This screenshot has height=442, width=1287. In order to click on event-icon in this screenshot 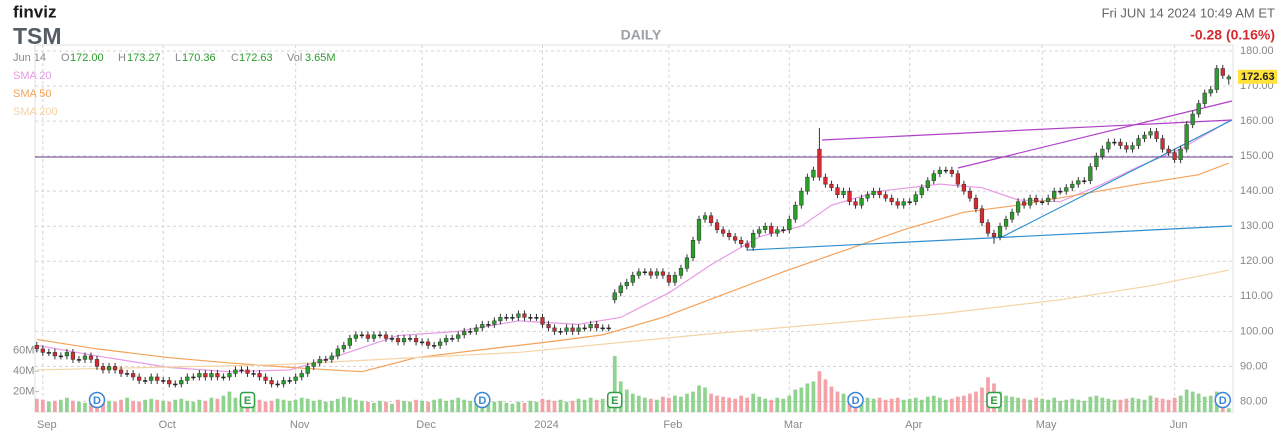, I will do `click(994, 400)`.